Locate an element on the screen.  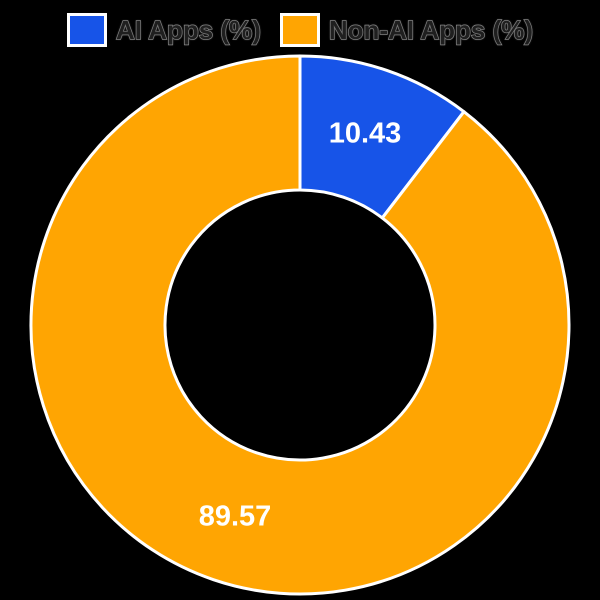
legend-item-non-ai-apps: Non-AI Apps (%) is located at coordinates (406, 30).